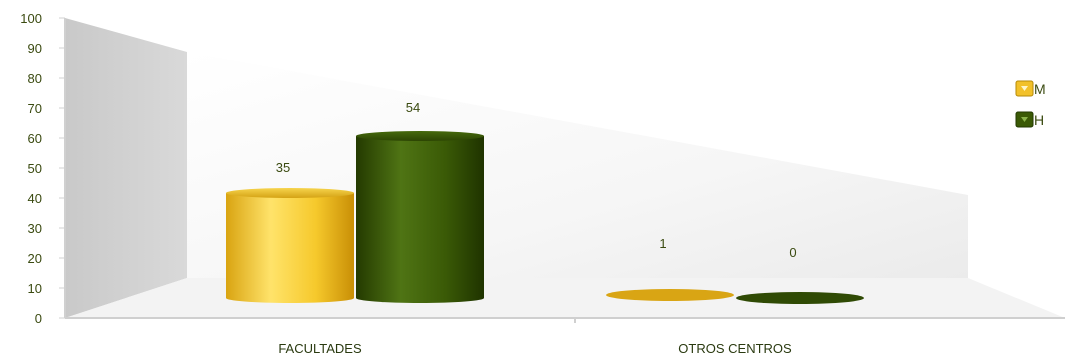 The image size is (1075, 360). What do you see at coordinates (565, 298) in the screenshot?
I see `floor` at bounding box center [565, 298].